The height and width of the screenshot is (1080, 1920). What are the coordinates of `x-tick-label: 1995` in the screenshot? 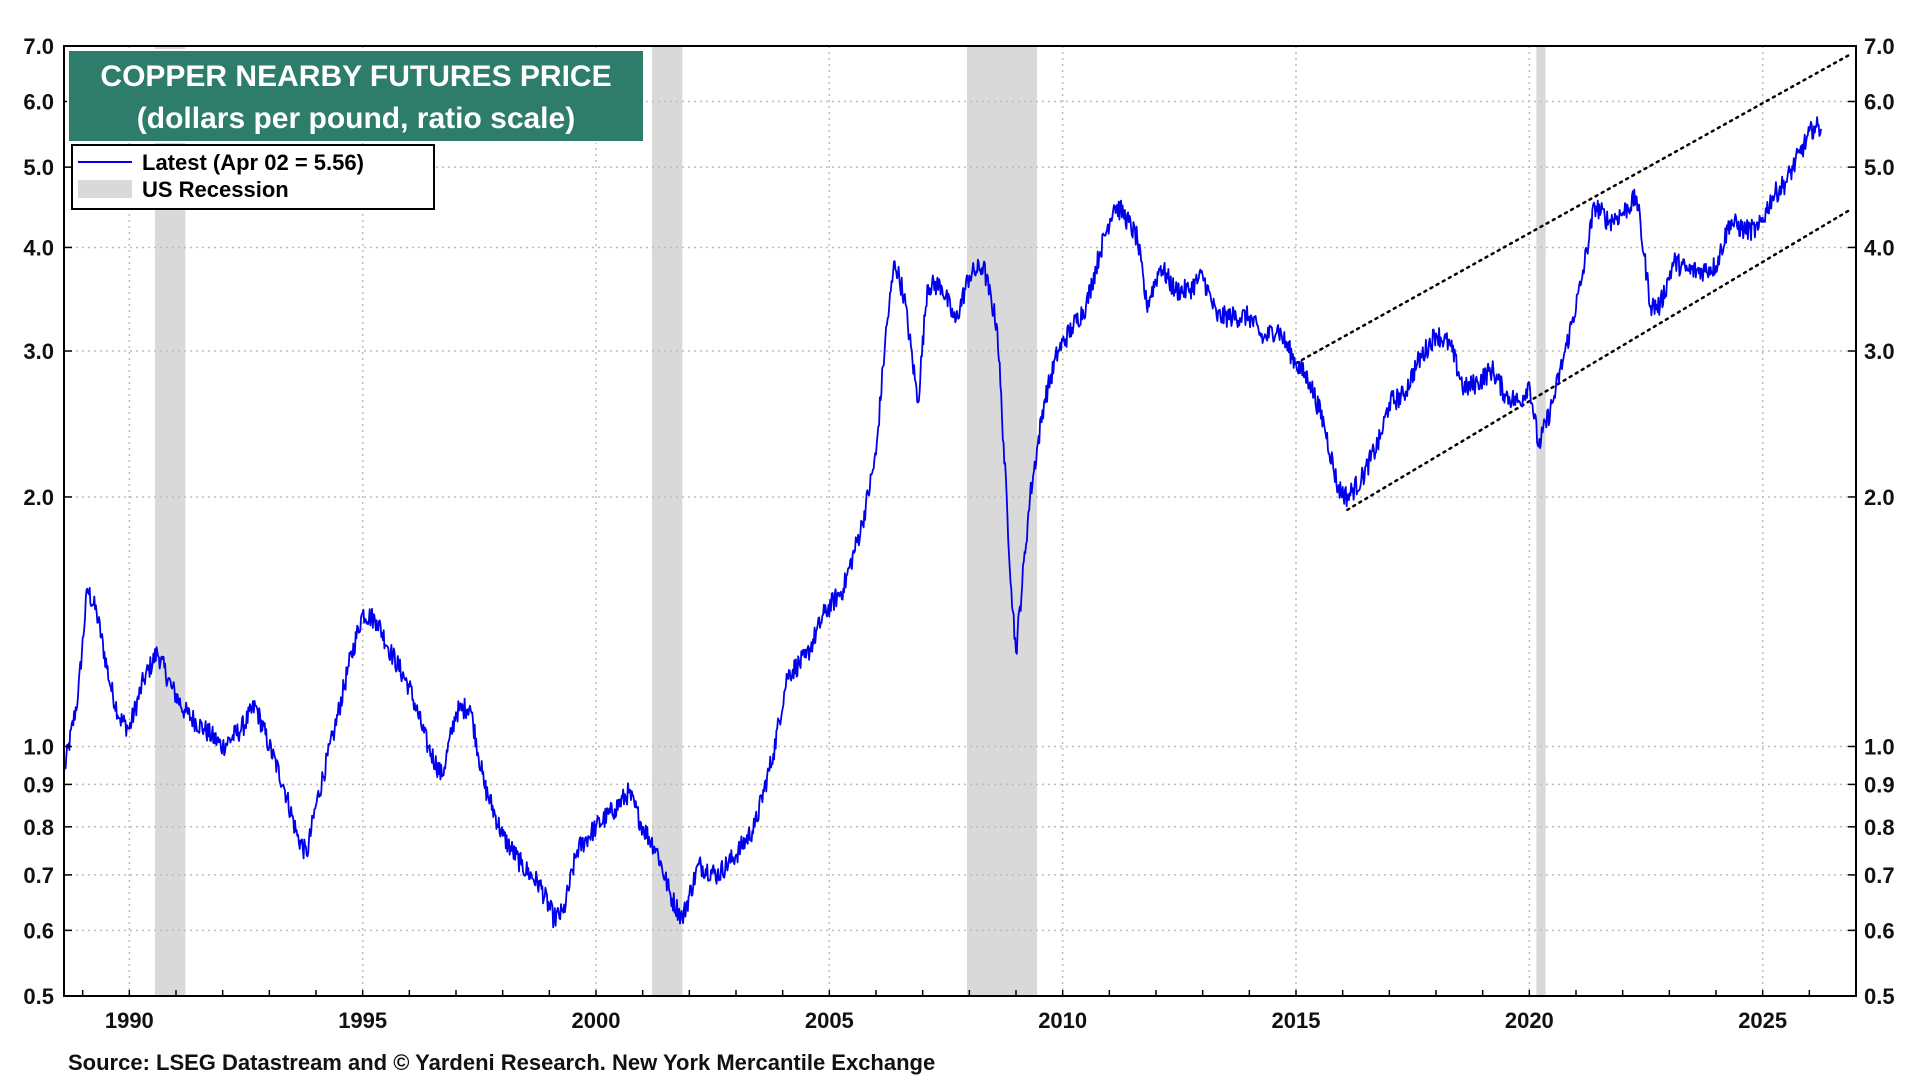 It's located at (362, 1020).